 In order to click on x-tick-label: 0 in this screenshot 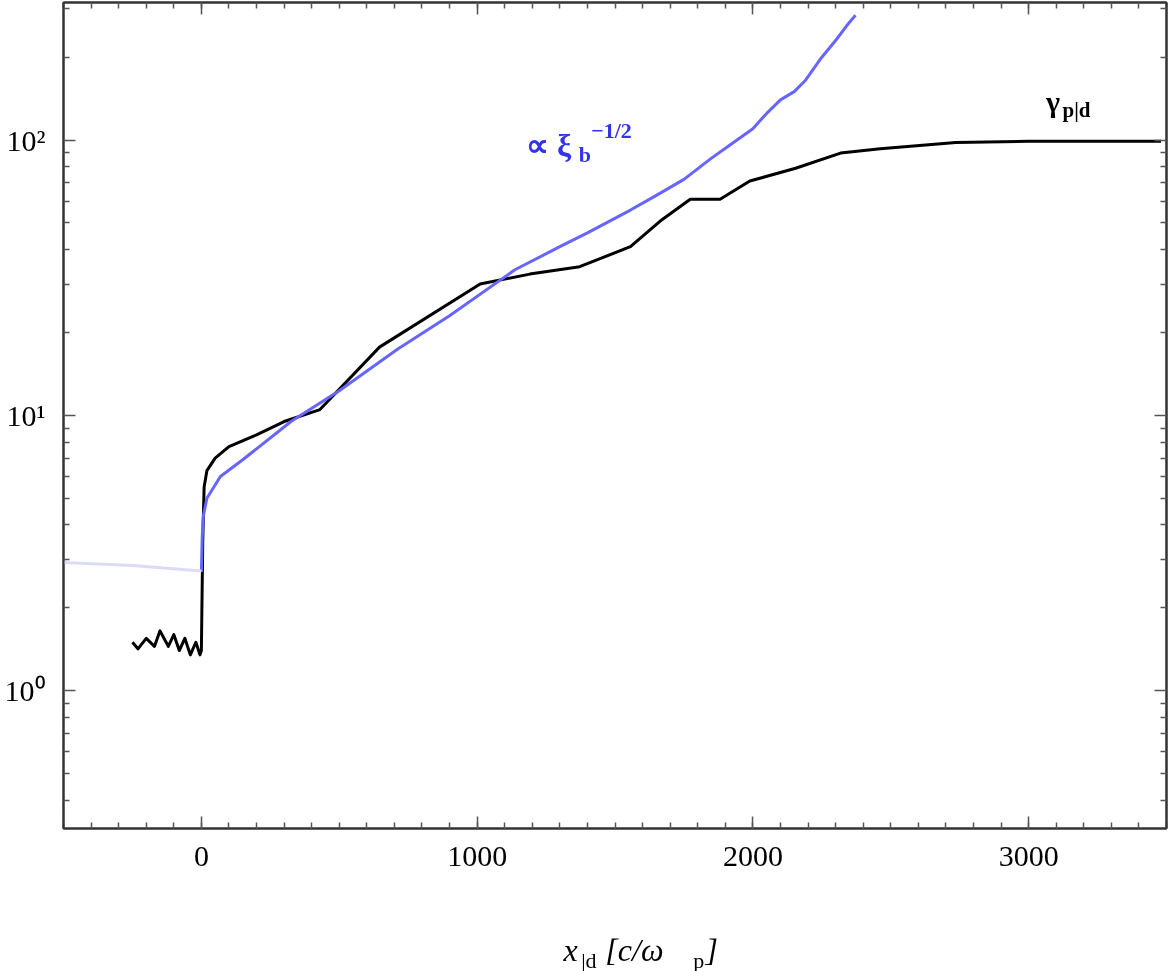, I will do `click(201, 855)`.